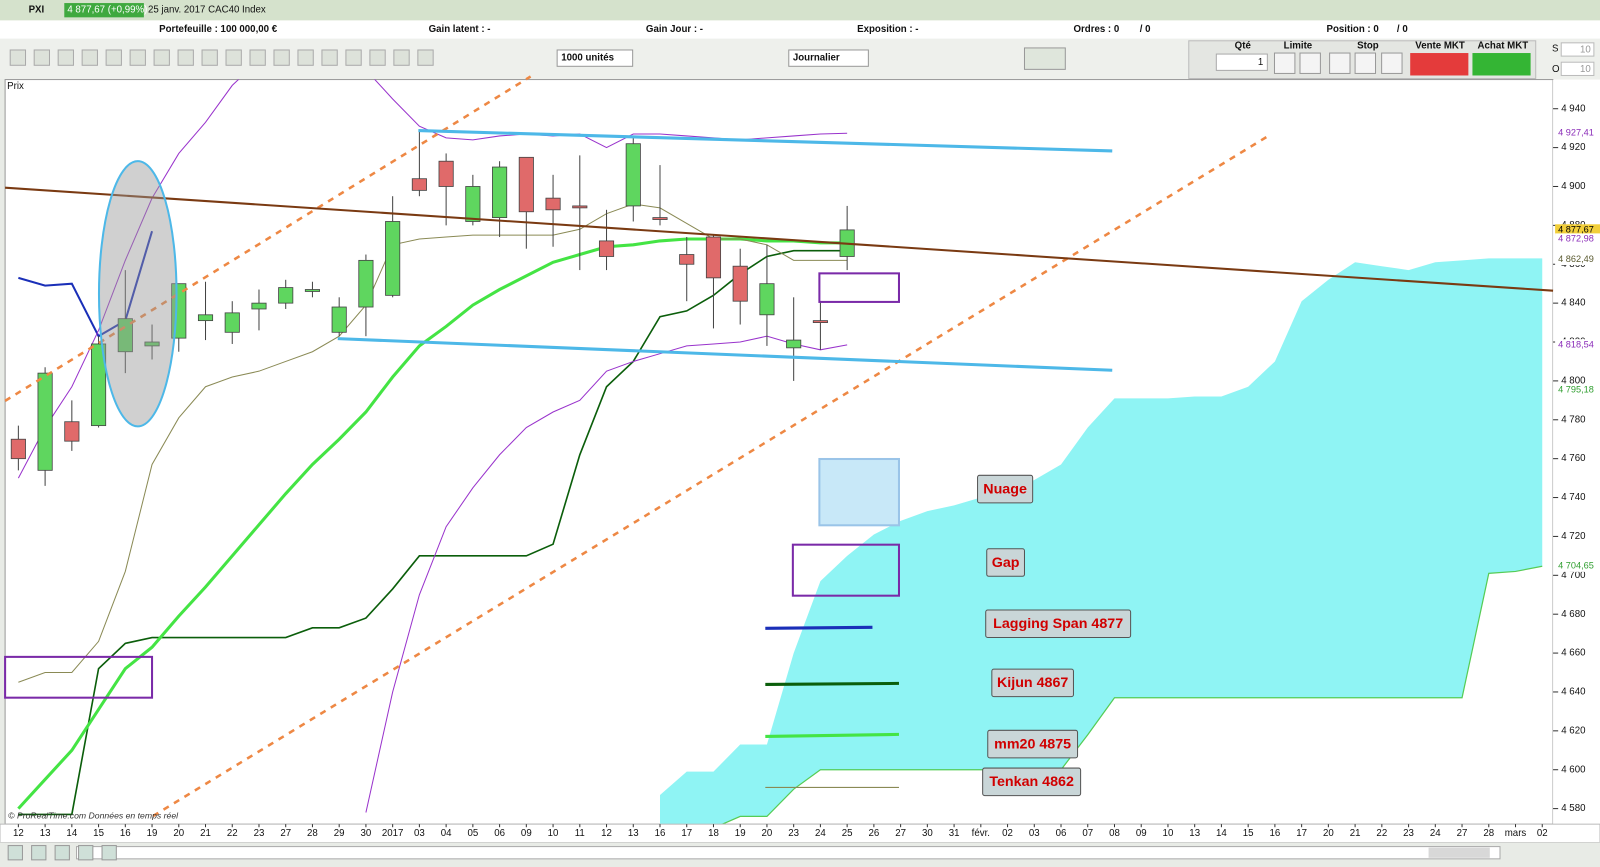  Describe the element at coordinates (472, 833) in the screenshot. I see `x-tick-label: 05` at that location.